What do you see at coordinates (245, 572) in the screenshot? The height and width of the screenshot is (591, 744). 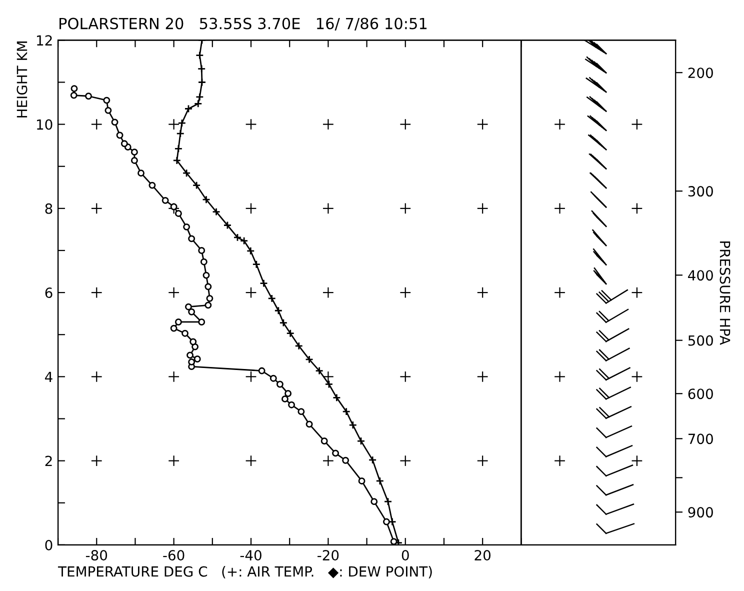 I see `x-axis-title: TEMPERATURE DEG C (+: AIR TEMP. ◆: DEW POINT)` at bounding box center [245, 572].